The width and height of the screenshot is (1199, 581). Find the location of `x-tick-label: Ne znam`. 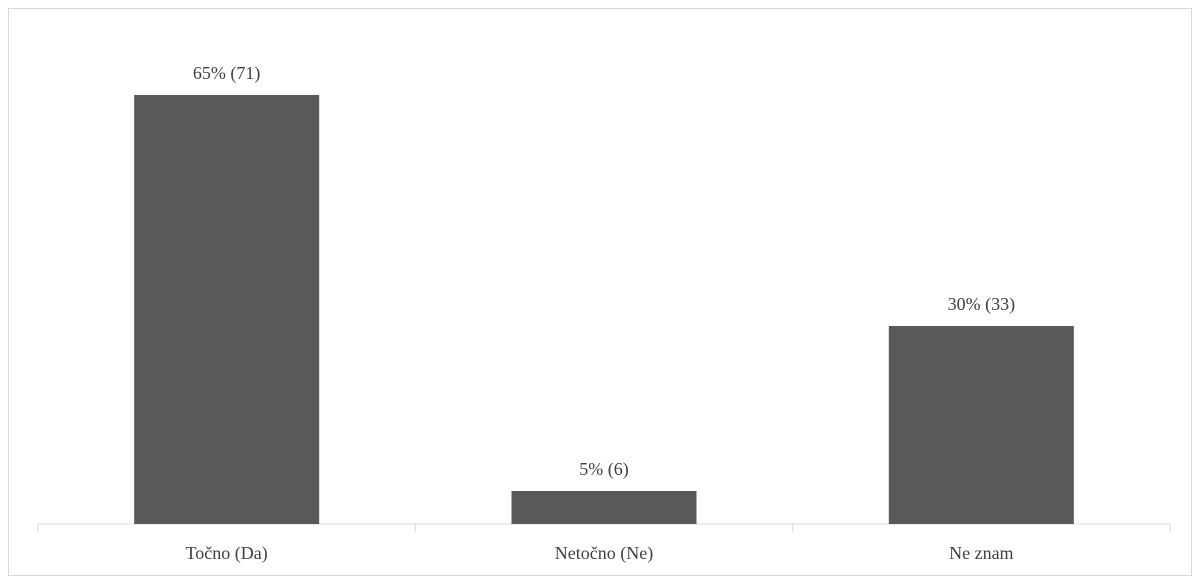

x-tick-label: Ne znam is located at coordinates (981, 553).